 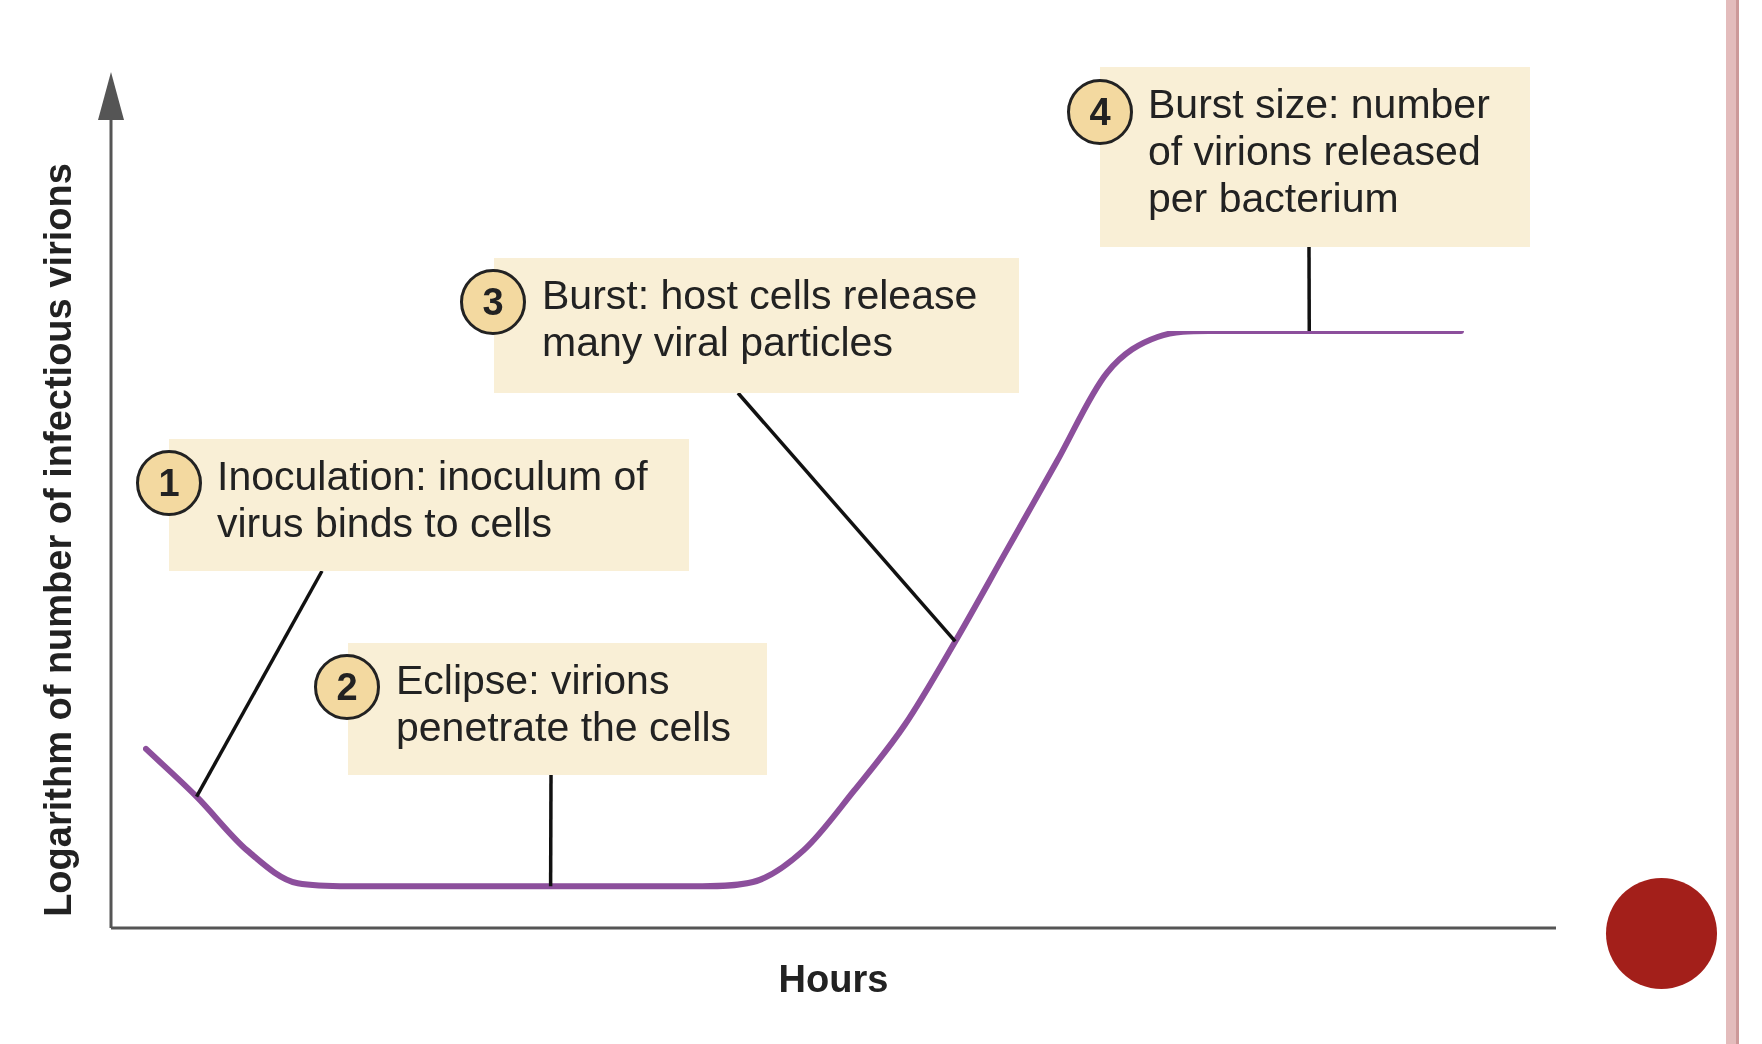 What do you see at coordinates (833, 979) in the screenshot?
I see `x-axis-title: Hours` at bounding box center [833, 979].